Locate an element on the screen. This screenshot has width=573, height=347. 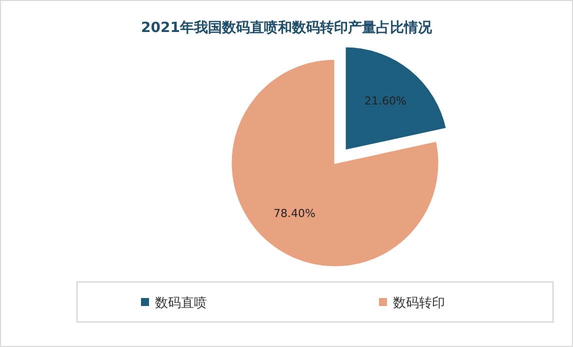
data-label: 78.40% is located at coordinates (295, 213).